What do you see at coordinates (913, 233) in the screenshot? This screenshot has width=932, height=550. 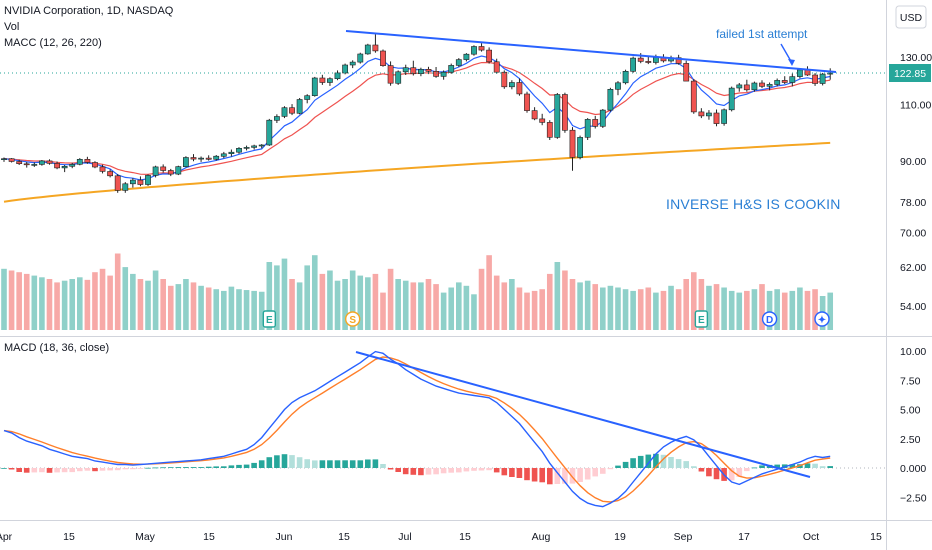 I see `price-axis-tick: 70.00` at bounding box center [913, 233].